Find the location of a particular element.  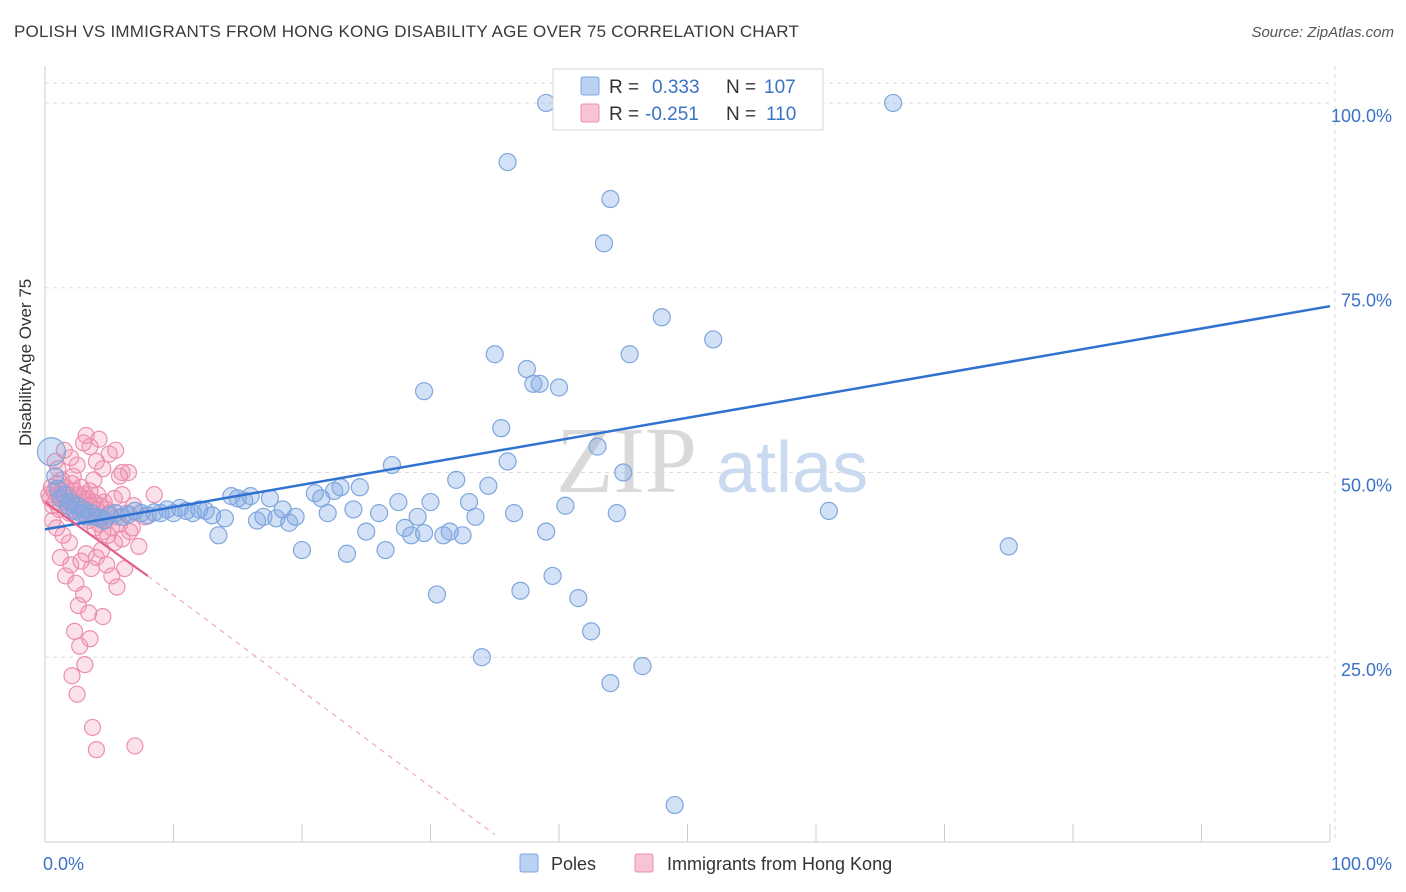

legend-bottom-hong-kong: Immigrants from Hong Kong is located at coordinates (779, 864).